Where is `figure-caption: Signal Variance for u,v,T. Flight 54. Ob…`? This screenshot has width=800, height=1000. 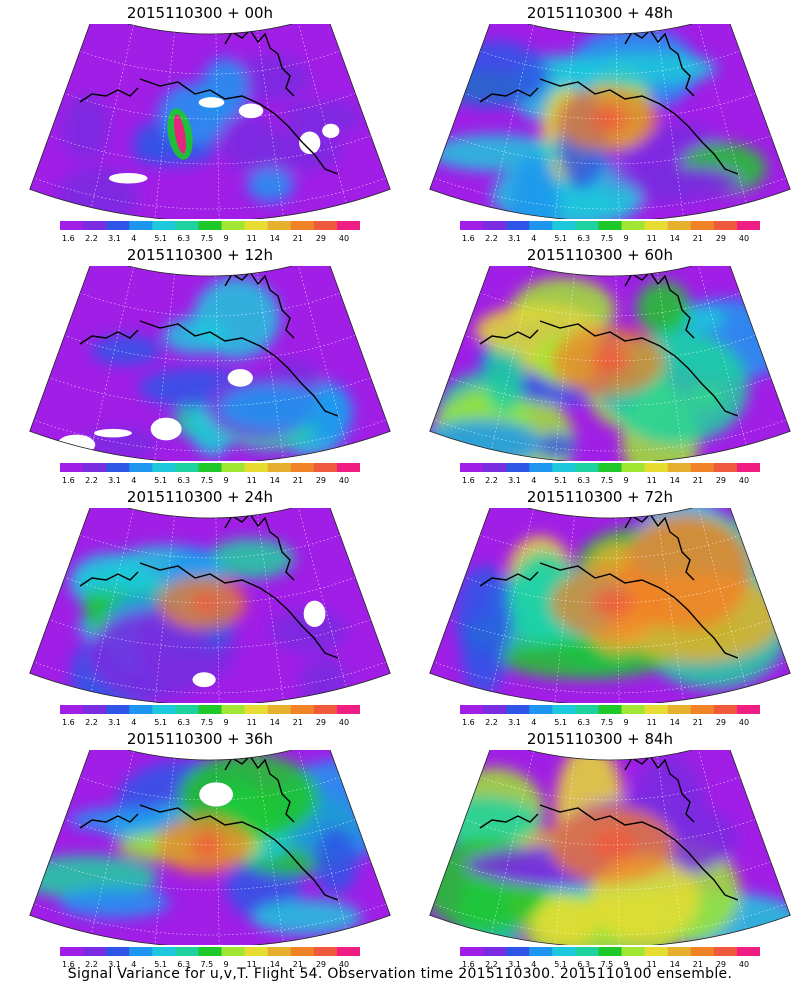 figure-caption: Signal Variance for u,v,T. Flight 54. Ob… is located at coordinates (400, 974).